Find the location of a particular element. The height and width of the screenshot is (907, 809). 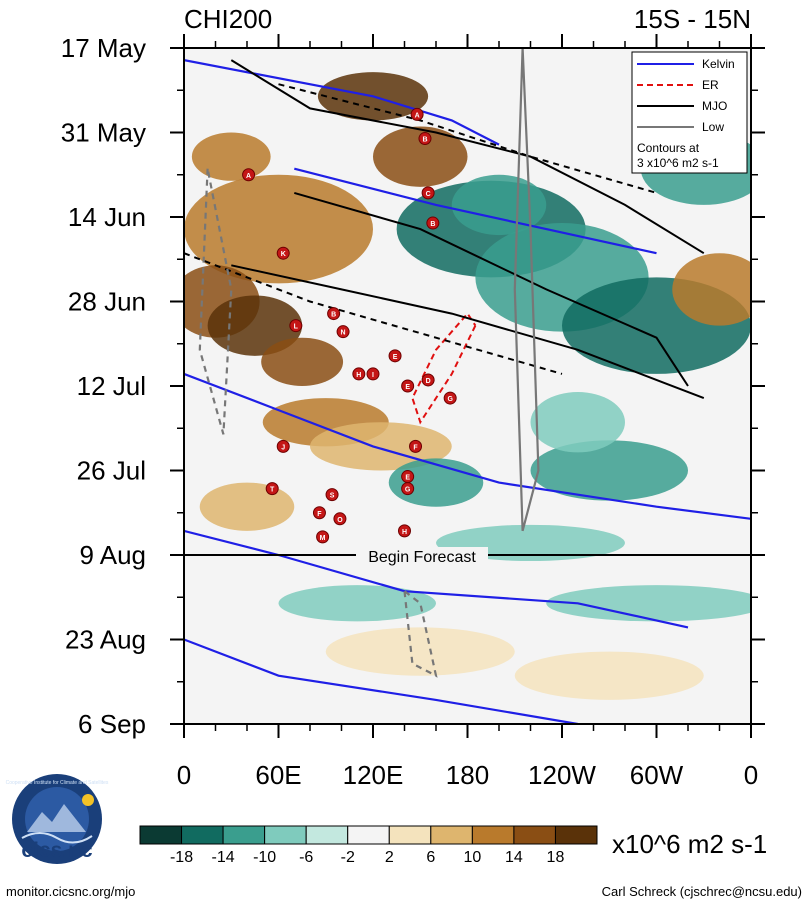

colorbar-tick-label: 2 is located at coordinates (389, 857).